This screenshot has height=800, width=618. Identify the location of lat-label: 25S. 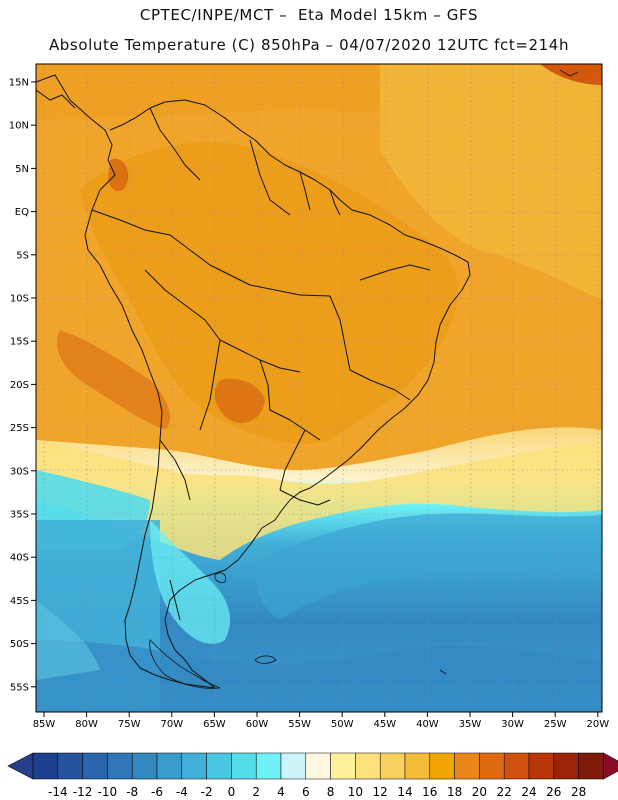
(19, 428).